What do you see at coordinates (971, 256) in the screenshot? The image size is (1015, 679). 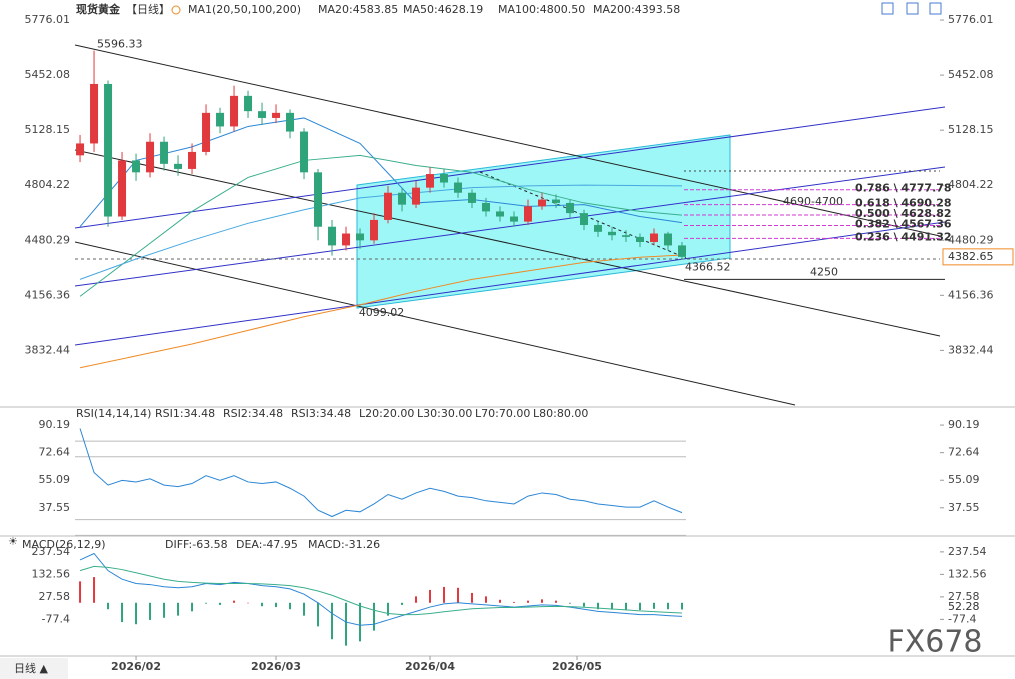 I see `price-tag-label: 4382.65` at bounding box center [971, 256].